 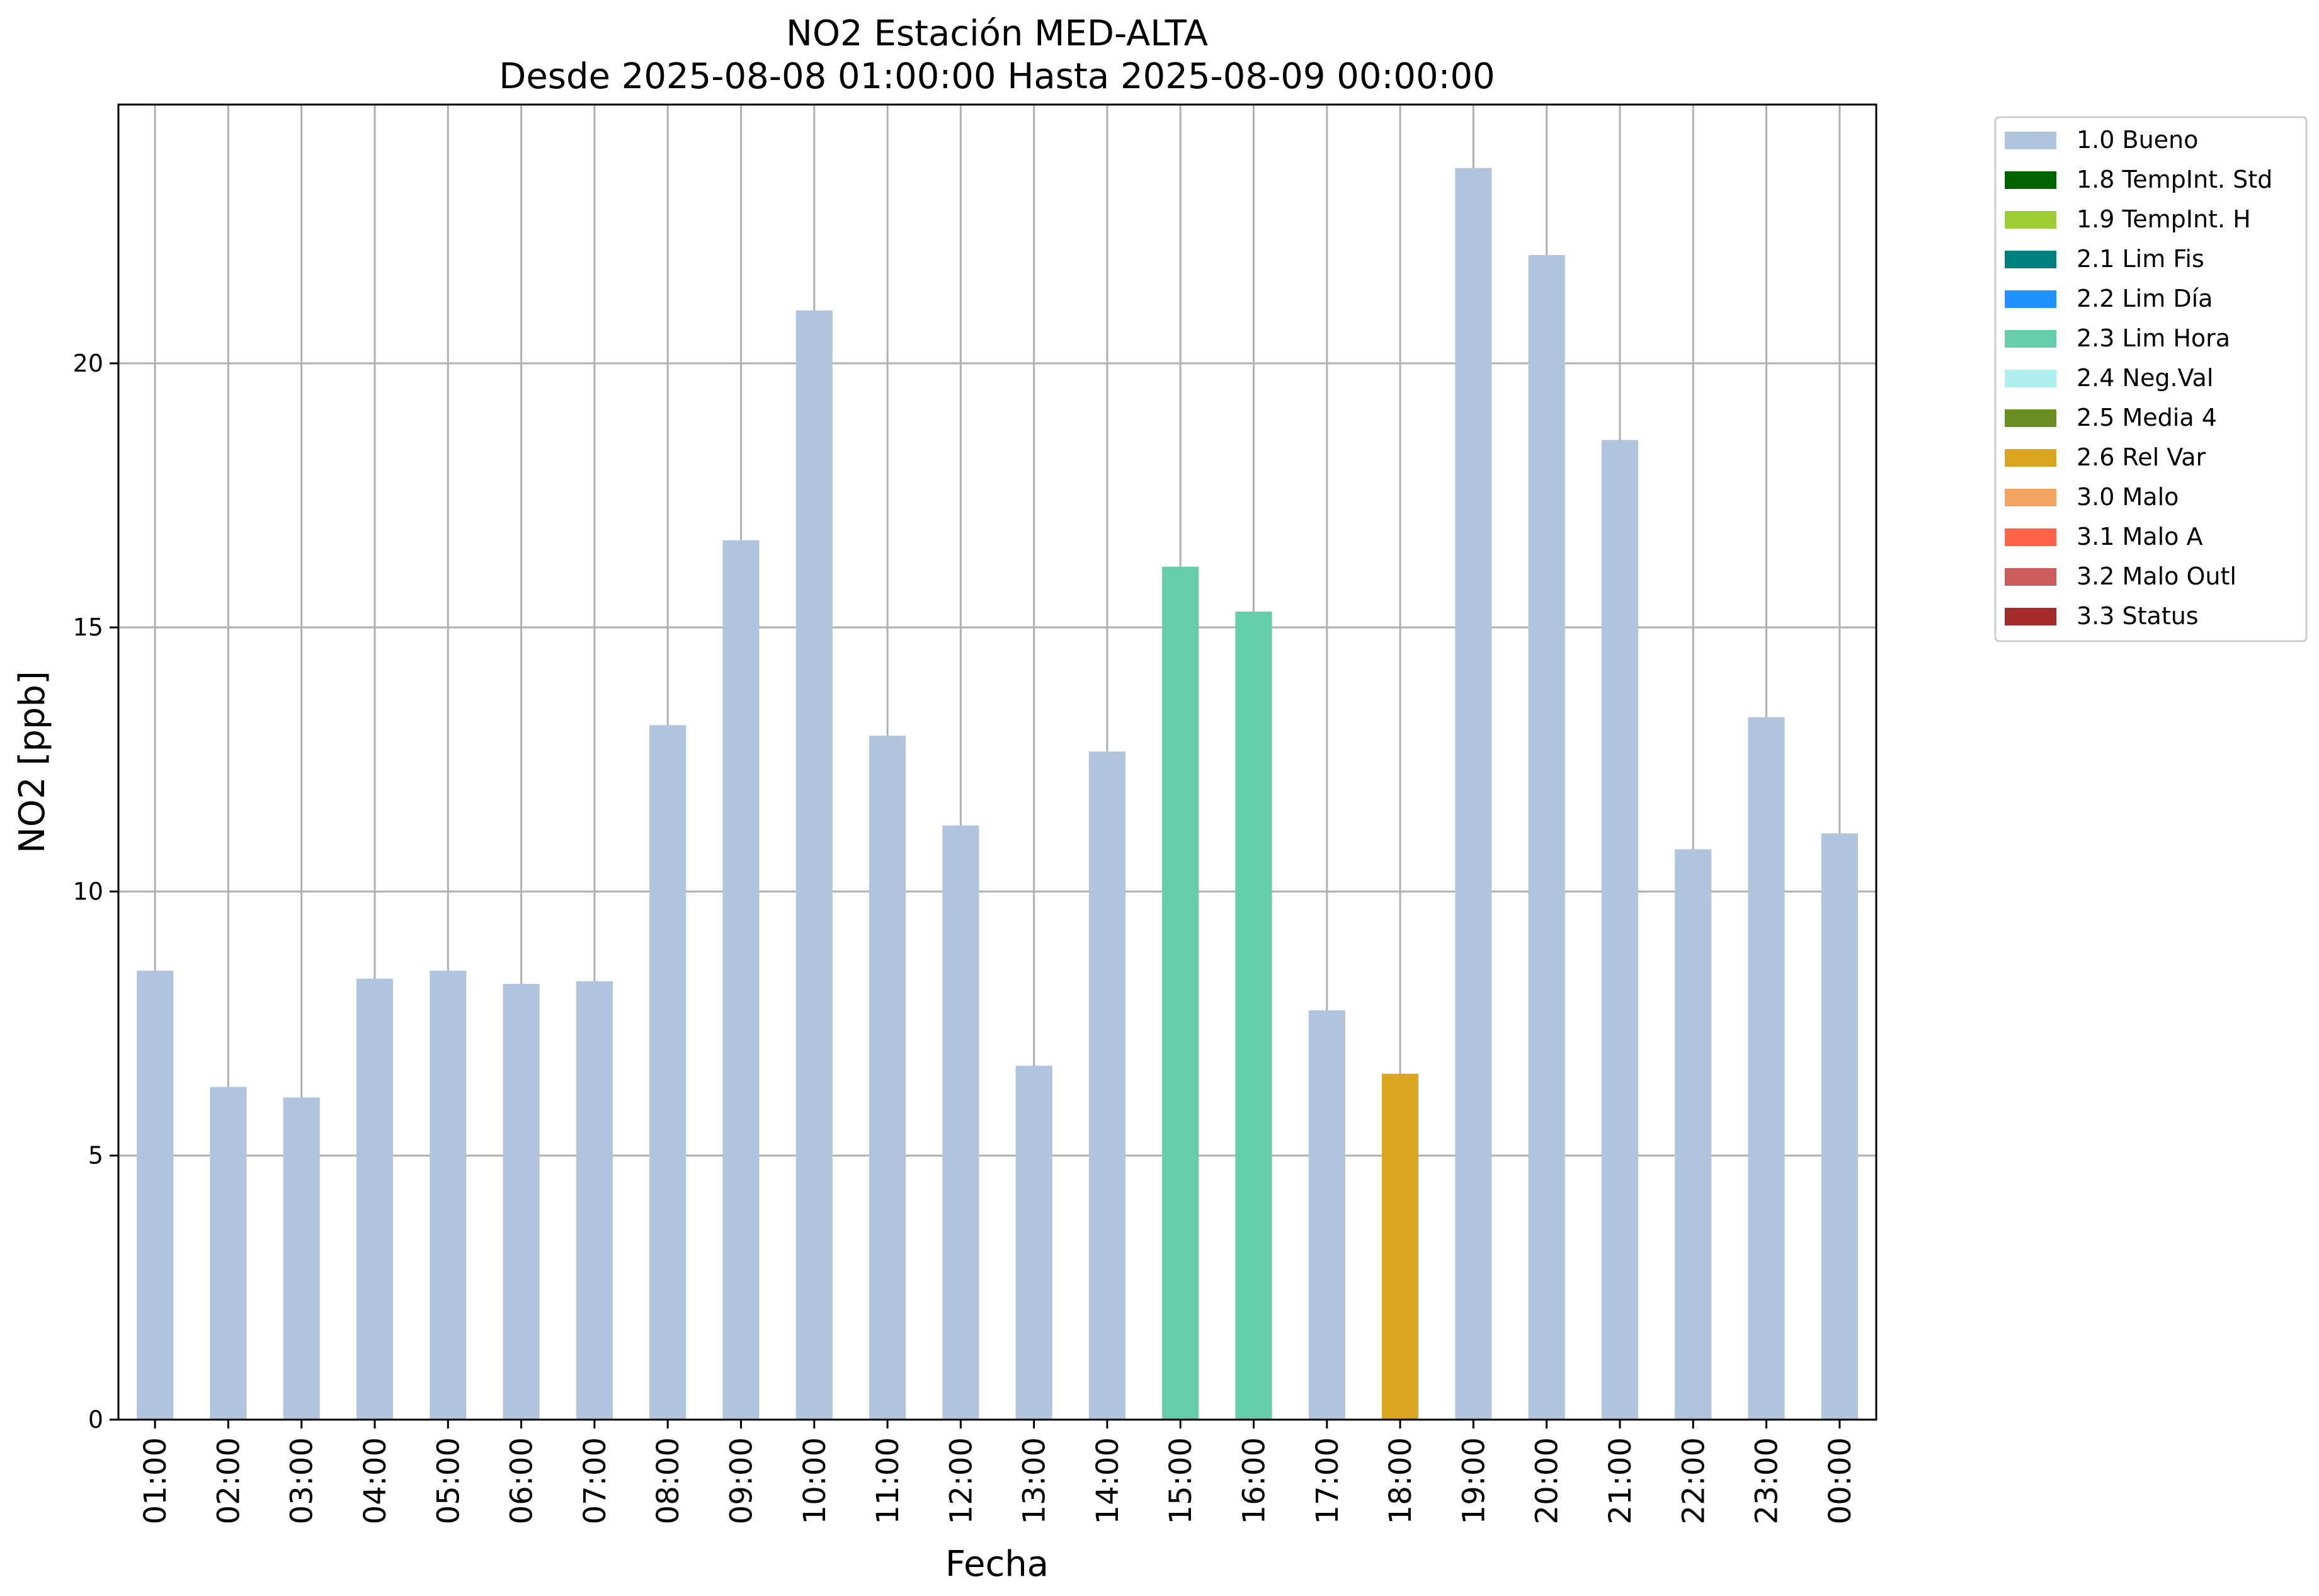 What do you see at coordinates (2147, 417) in the screenshot?
I see `legend-label: 2.5 Media 4` at bounding box center [2147, 417].